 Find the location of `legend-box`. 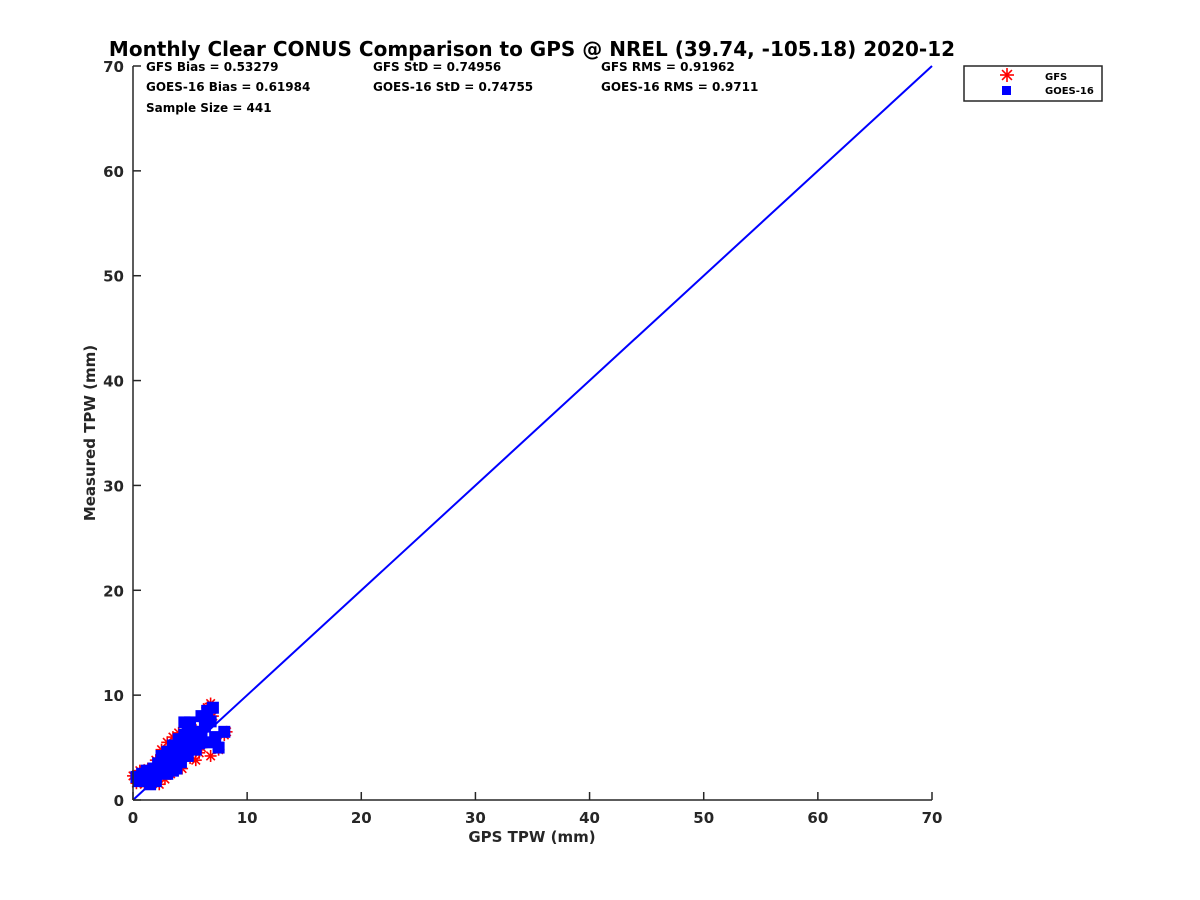

legend-box is located at coordinates (1033, 83).